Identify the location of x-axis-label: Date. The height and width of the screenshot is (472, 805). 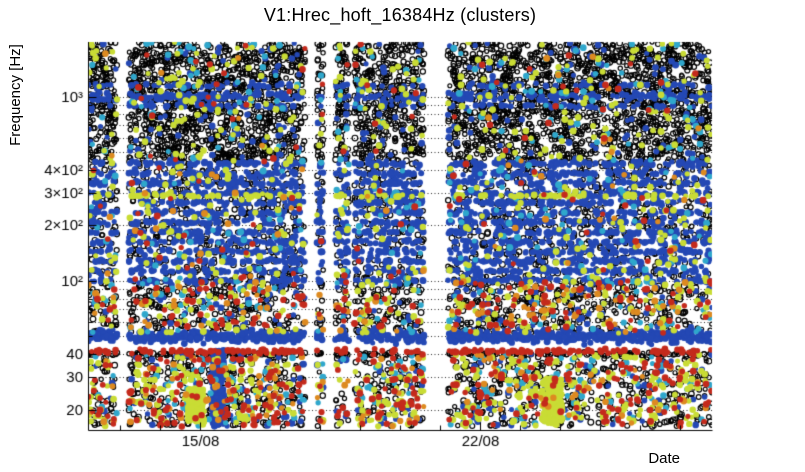
(664, 458).